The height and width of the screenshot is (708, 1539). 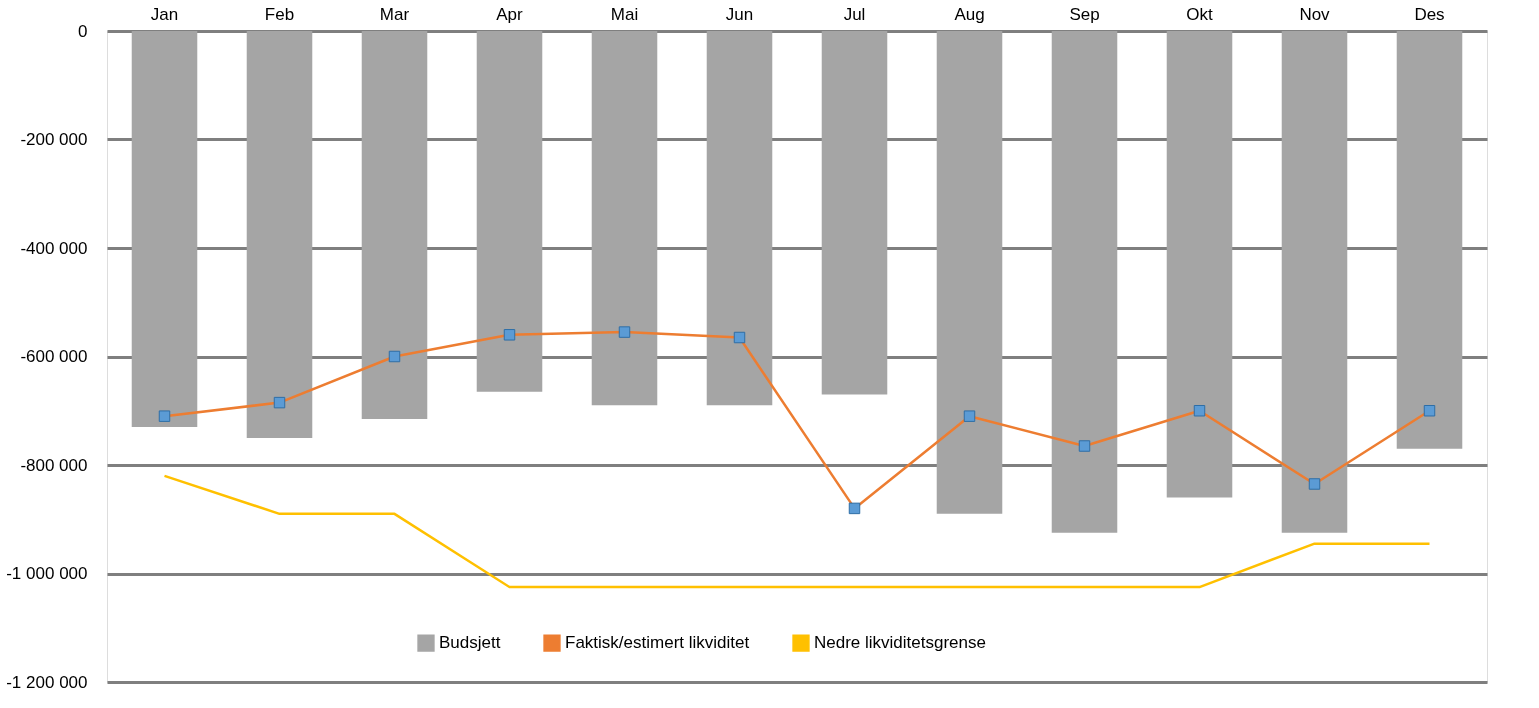 I want to click on x-tick-label: Jul, so click(x=854, y=14).